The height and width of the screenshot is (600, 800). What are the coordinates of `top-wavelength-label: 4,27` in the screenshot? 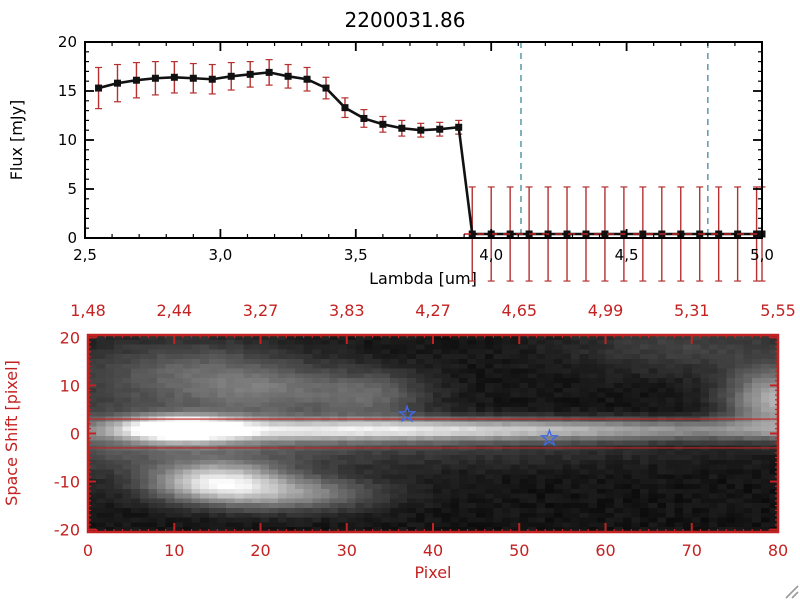 It's located at (433, 310).